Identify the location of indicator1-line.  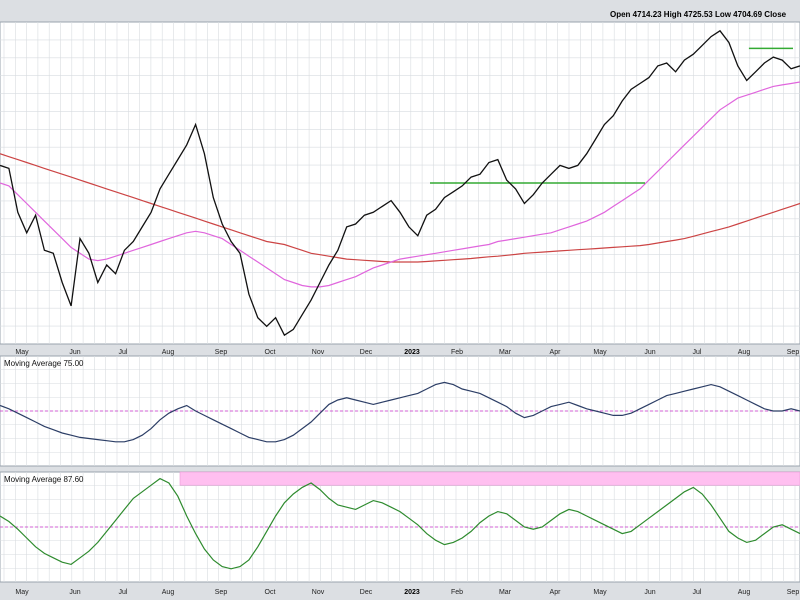
(400, 412).